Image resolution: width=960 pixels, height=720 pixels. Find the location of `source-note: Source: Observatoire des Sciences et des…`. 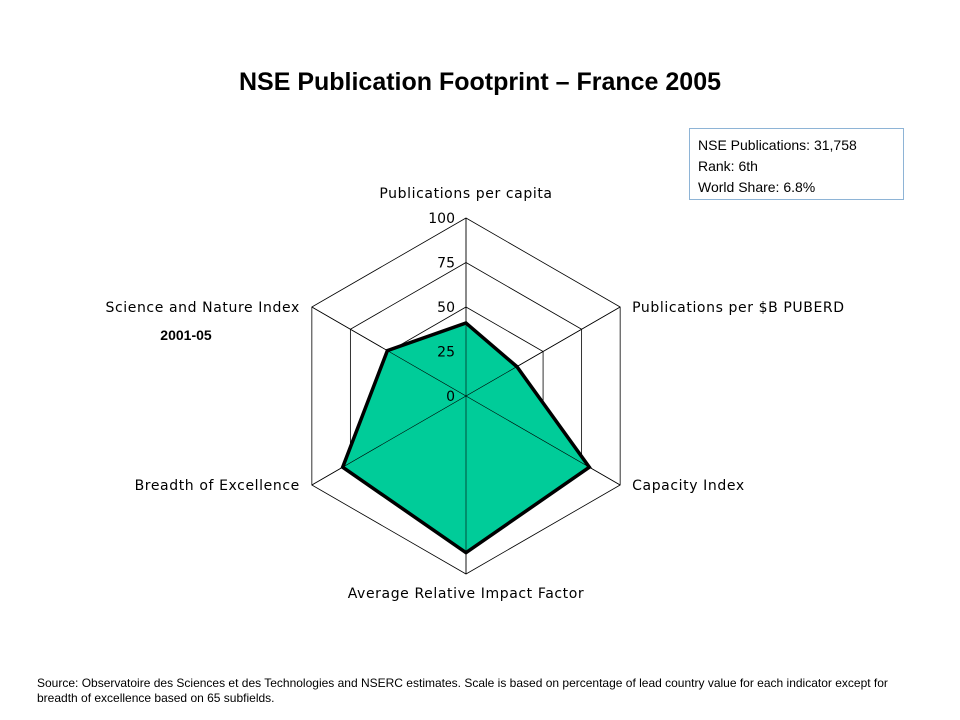

source-note: Source: Observatoire des Sciences et des… is located at coordinates (462, 690).